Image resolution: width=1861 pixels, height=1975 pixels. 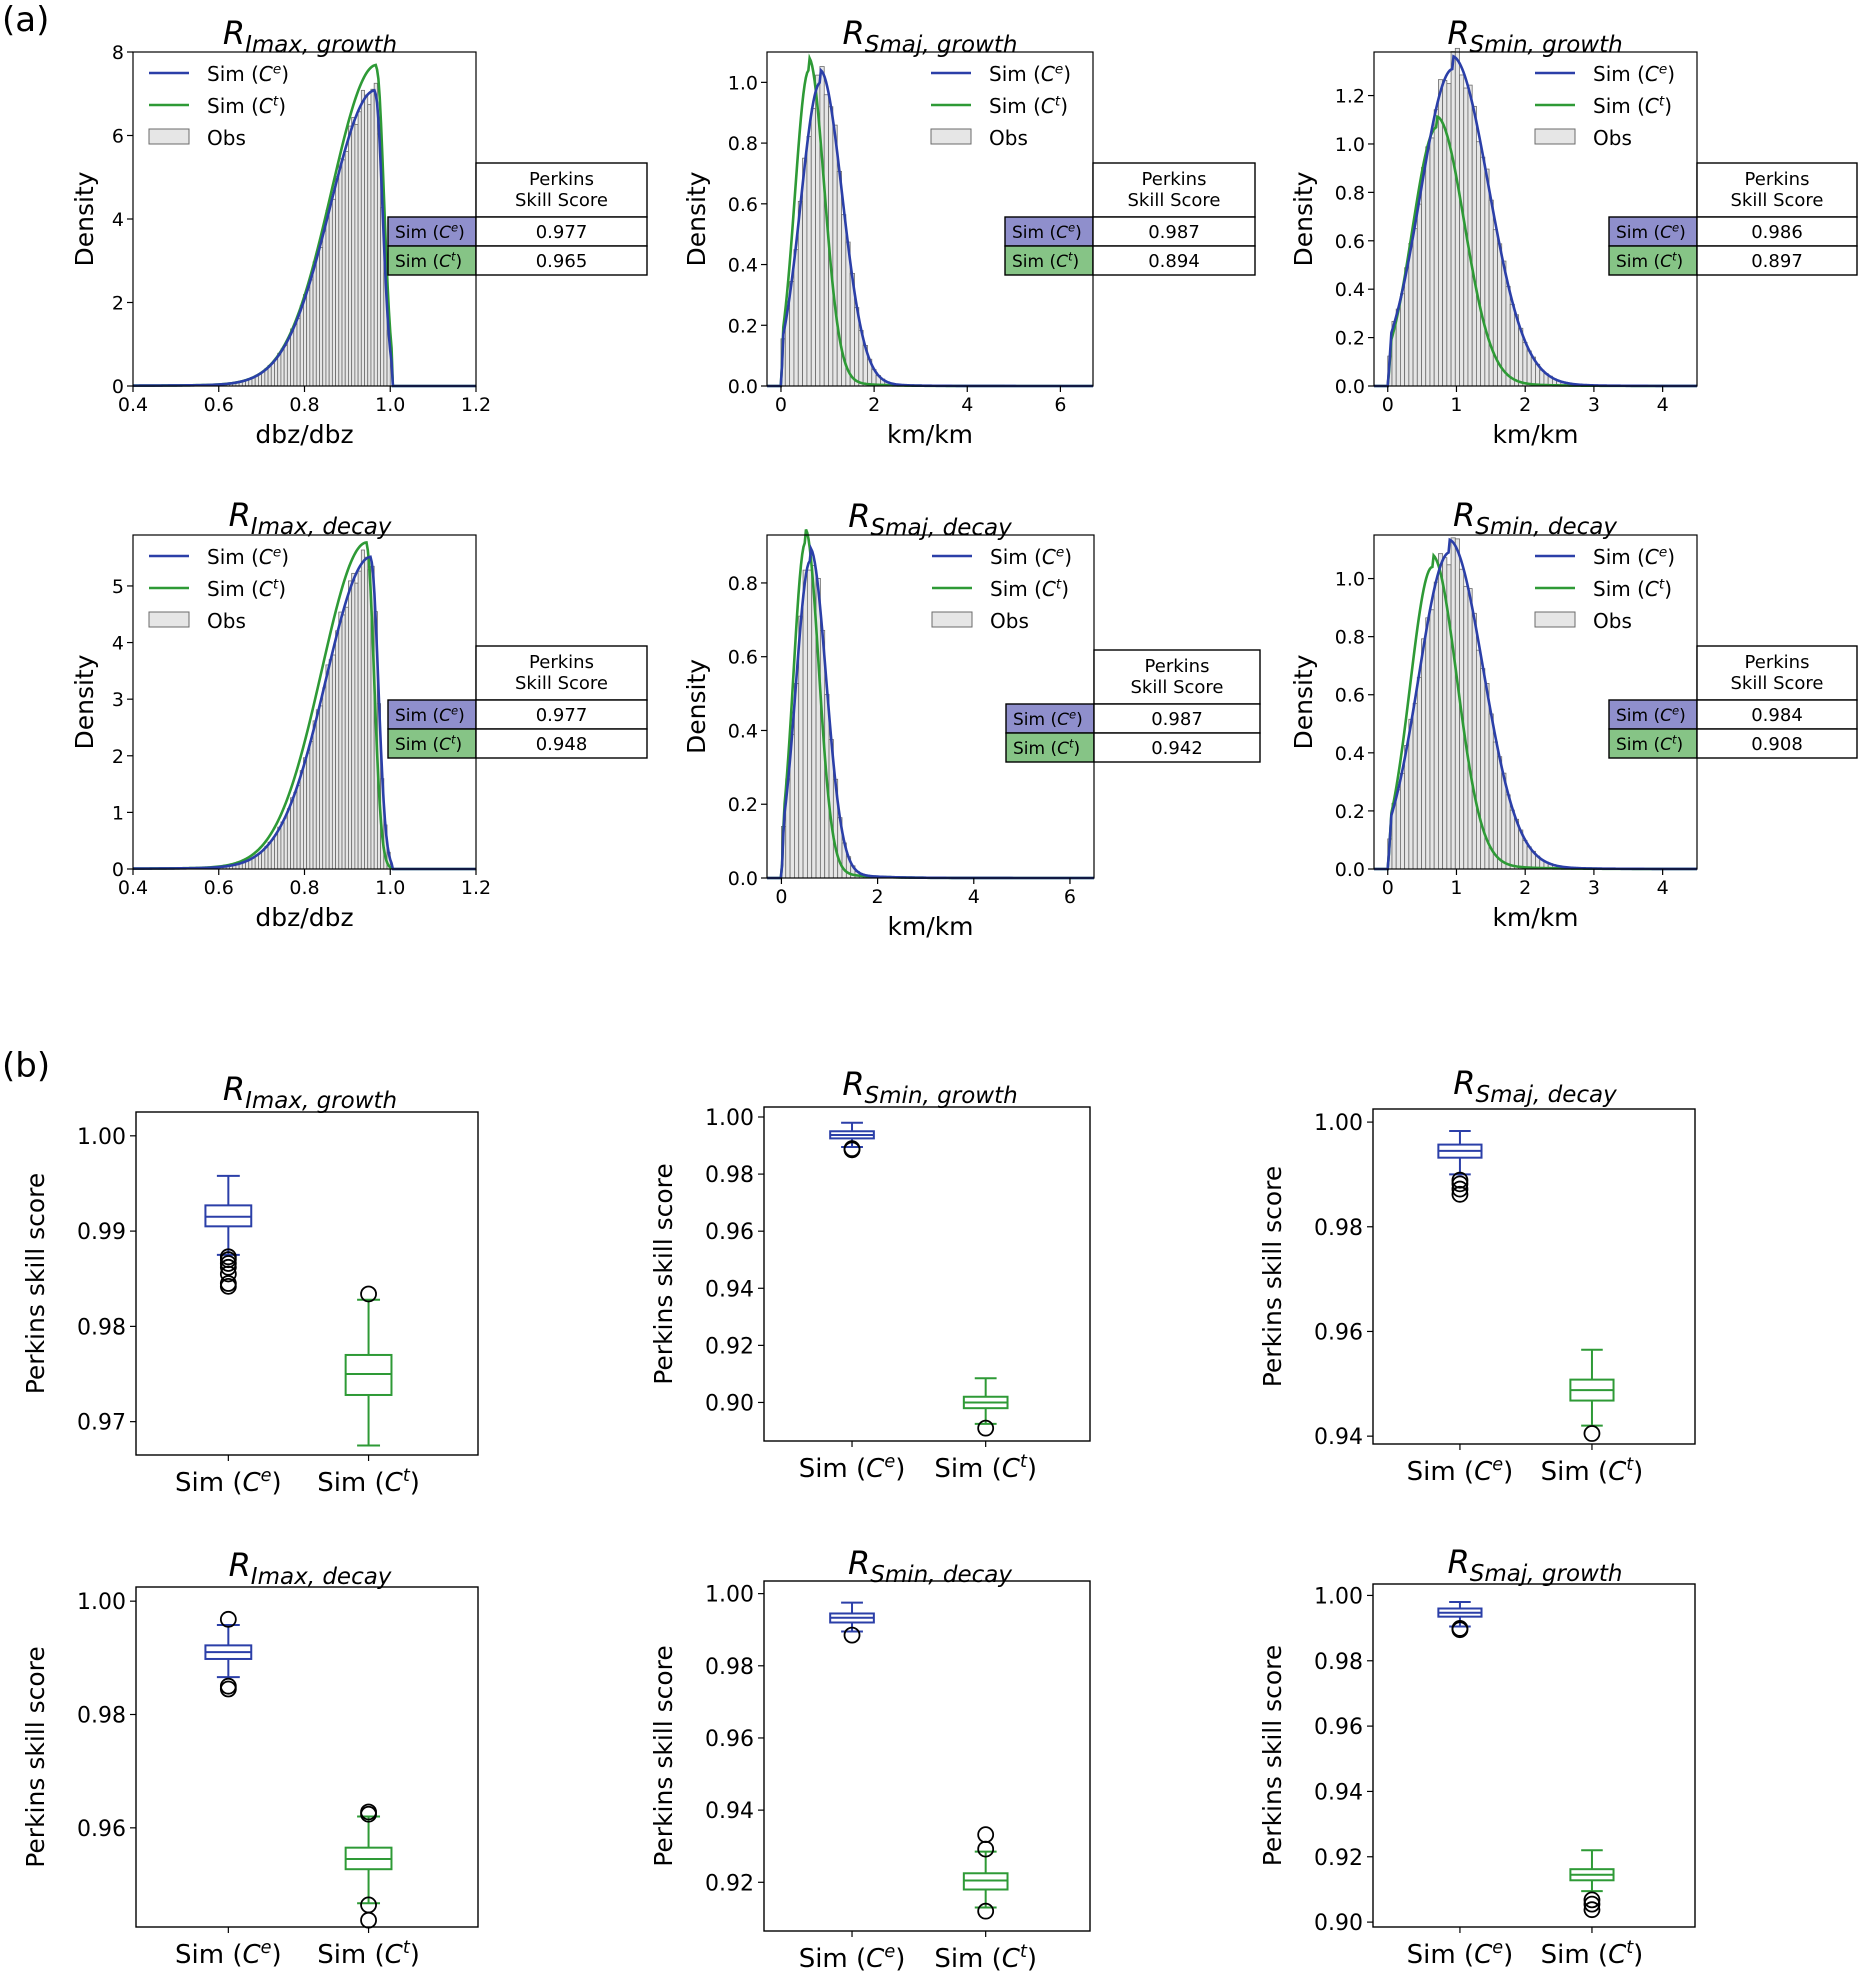 I want to click on table-row-value: 0.908, so click(x=1777, y=744).